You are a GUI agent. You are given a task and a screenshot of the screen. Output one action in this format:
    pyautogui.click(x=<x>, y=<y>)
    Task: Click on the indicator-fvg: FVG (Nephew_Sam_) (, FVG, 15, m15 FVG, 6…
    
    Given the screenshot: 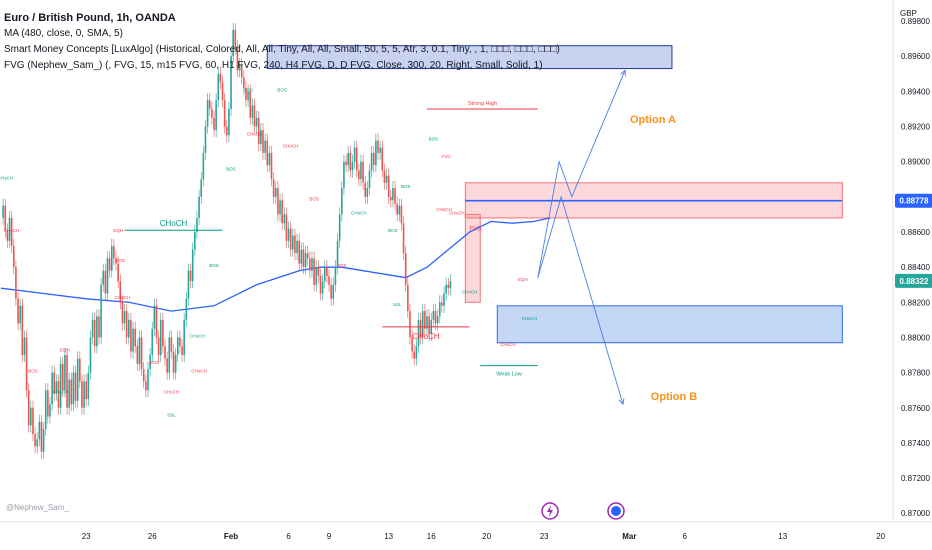 What is the action you would take?
    pyautogui.click(x=273, y=65)
    